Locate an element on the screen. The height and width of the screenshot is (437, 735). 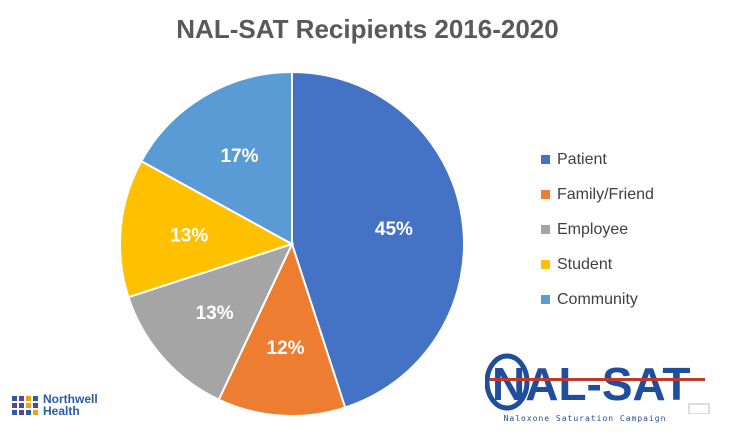
northwell-logo-line1: Northwell is located at coordinates (70, 399).